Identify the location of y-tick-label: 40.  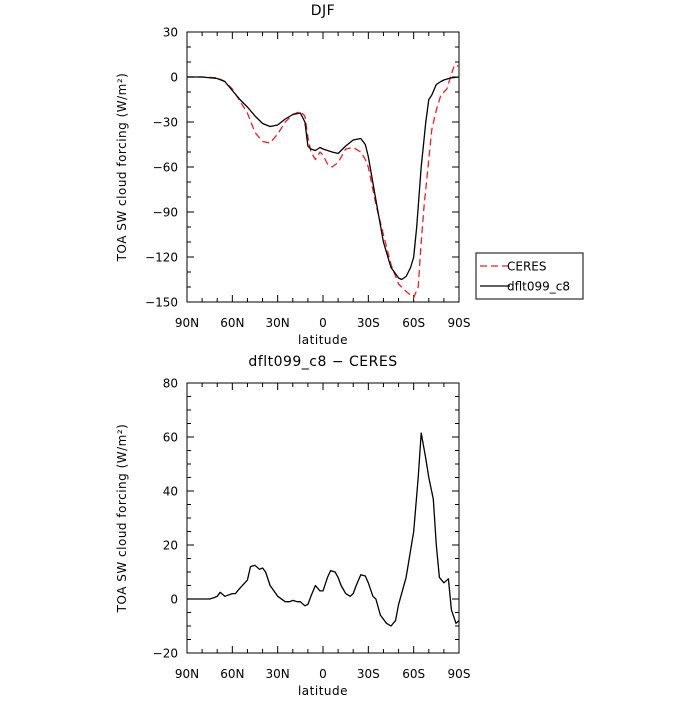
(170, 492).